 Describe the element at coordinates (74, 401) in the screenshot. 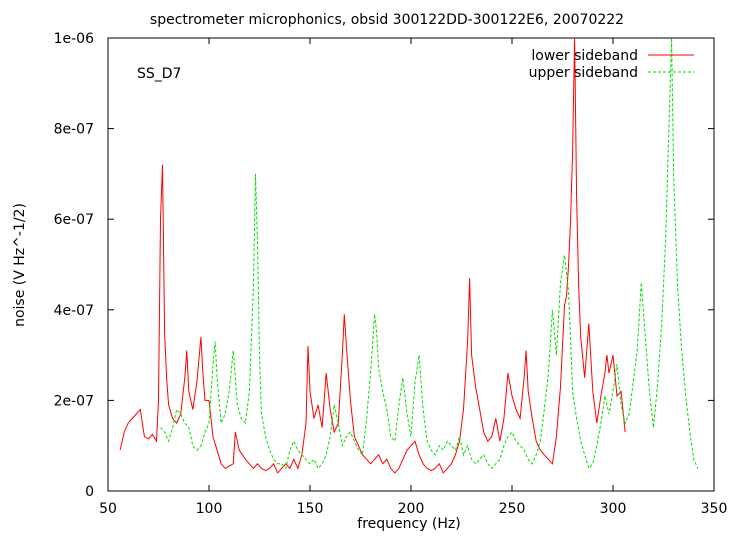

I see `y-tick-label: 2e-07` at that location.